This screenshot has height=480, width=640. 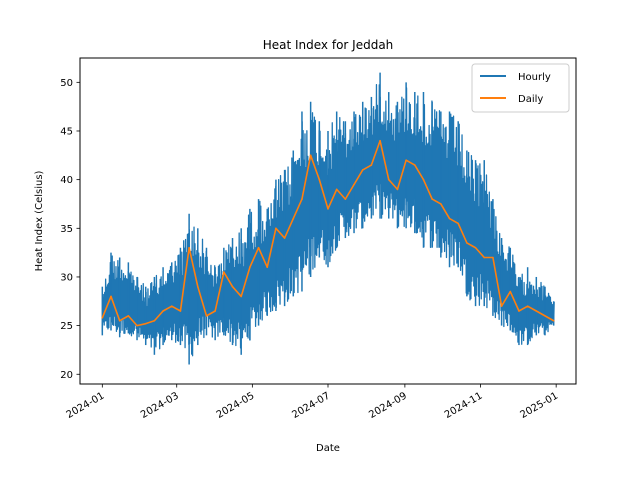 What do you see at coordinates (328, 448) in the screenshot?
I see `x-axis-label: Date` at bounding box center [328, 448].